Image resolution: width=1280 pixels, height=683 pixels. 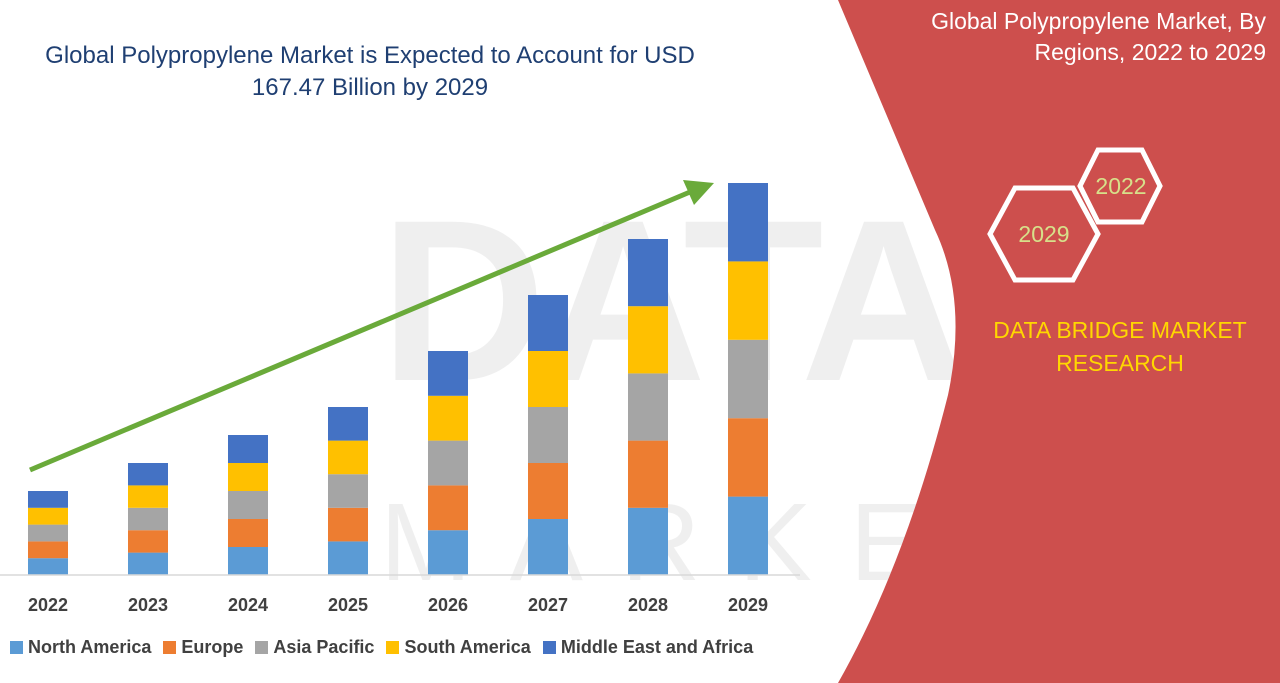 I want to click on bar-2022-middle-east-and-africa, so click(x=48, y=499).